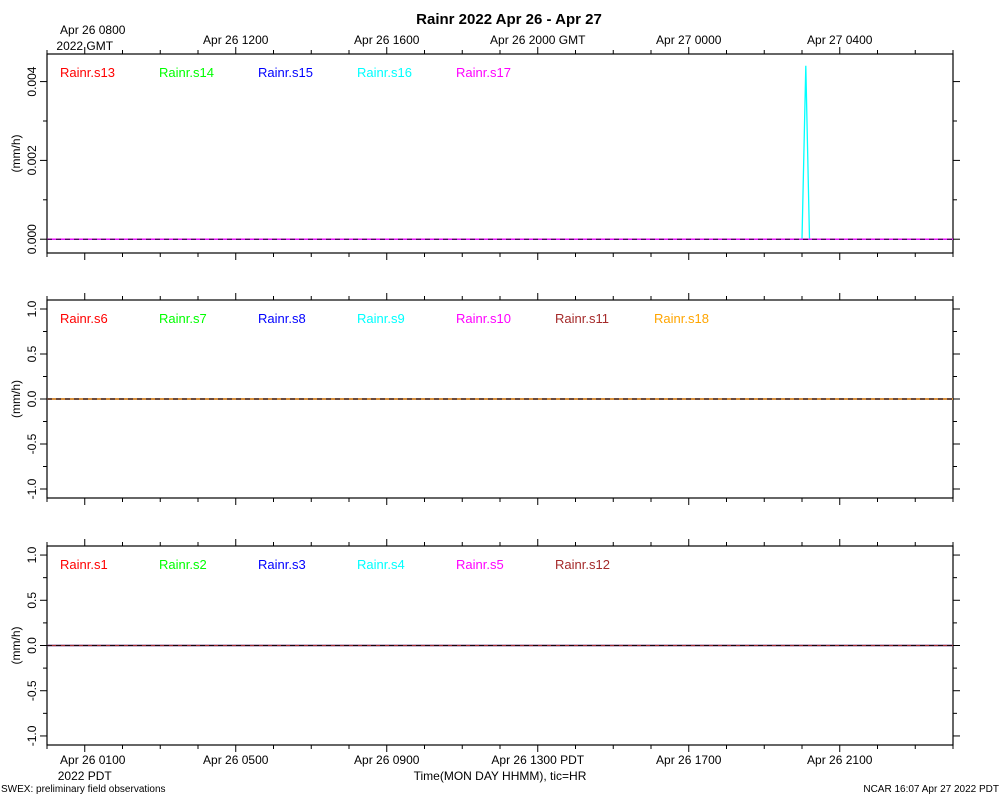 The image size is (1000, 800). Describe the element at coordinates (381, 318) in the screenshot. I see `legend-entry-rainr-s9: Rainr.s9` at that location.